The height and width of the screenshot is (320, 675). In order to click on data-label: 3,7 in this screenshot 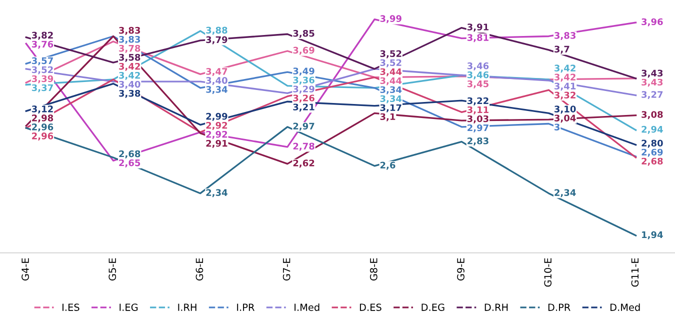, I will do `click(562, 50)`.